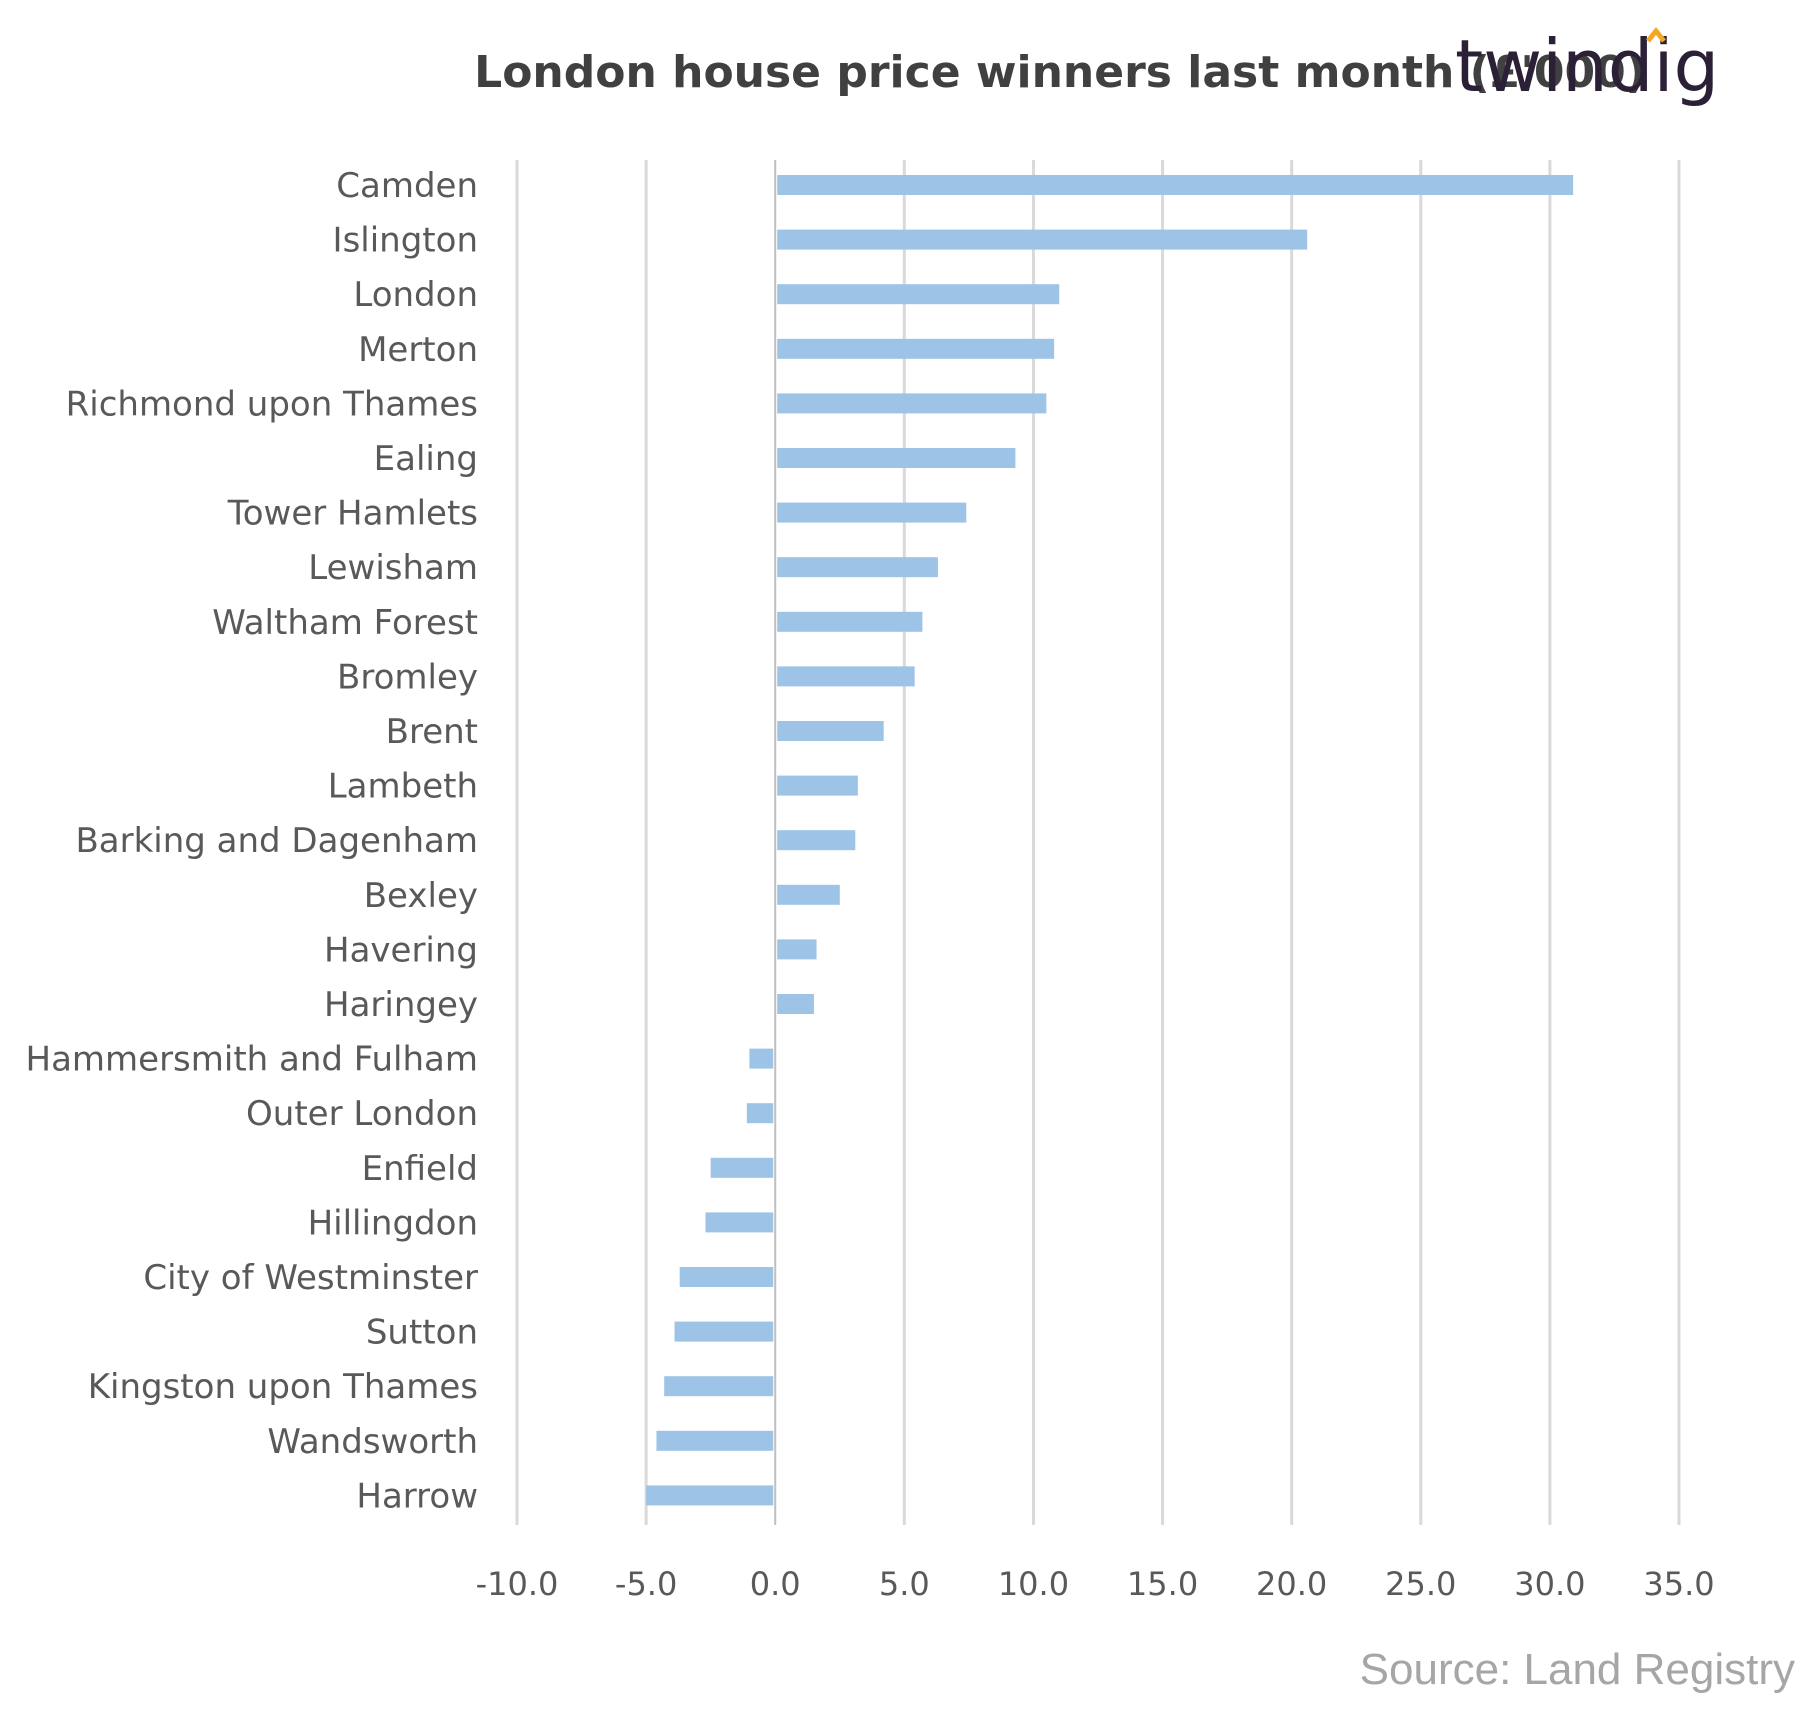  What do you see at coordinates (415, 295) in the screenshot?
I see `category-label: London` at bounding box center [415, 295].